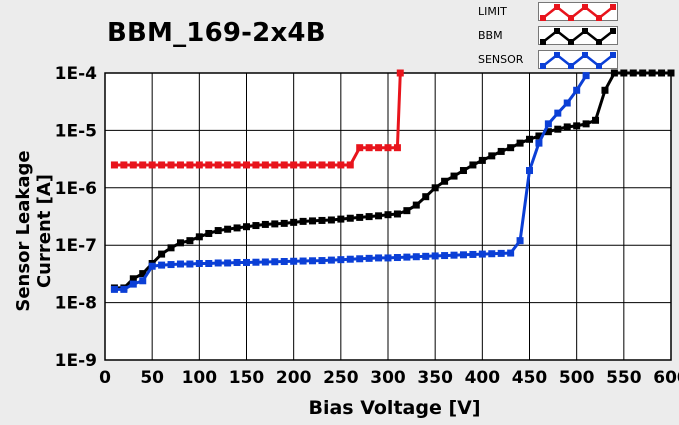 Image resolution: width=679 pixels, height=425 pixels. I want to click on x-tick-label: 400, so click(483, 378).